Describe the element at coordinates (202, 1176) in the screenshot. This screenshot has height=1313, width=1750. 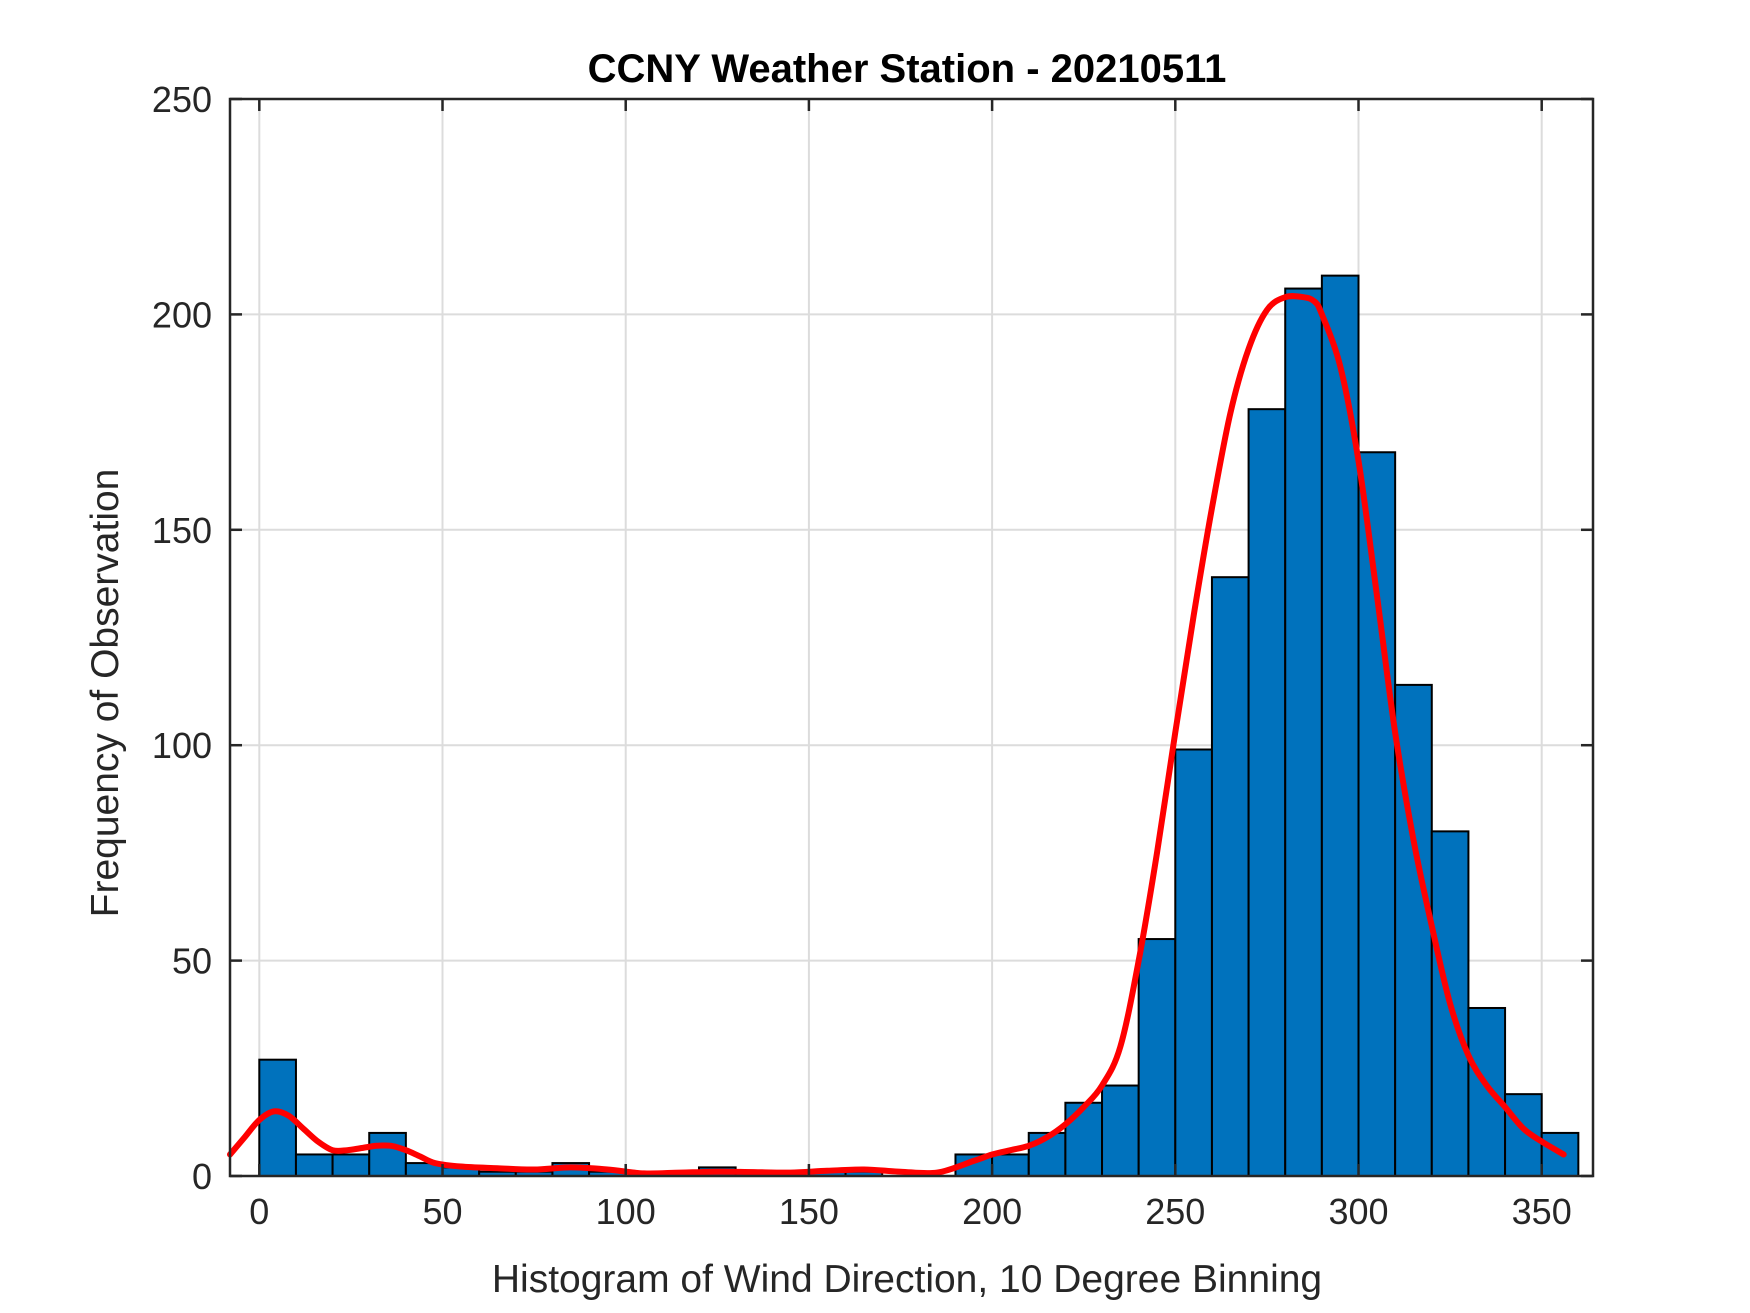
I see `y-tick-label-0: 0` at that location.